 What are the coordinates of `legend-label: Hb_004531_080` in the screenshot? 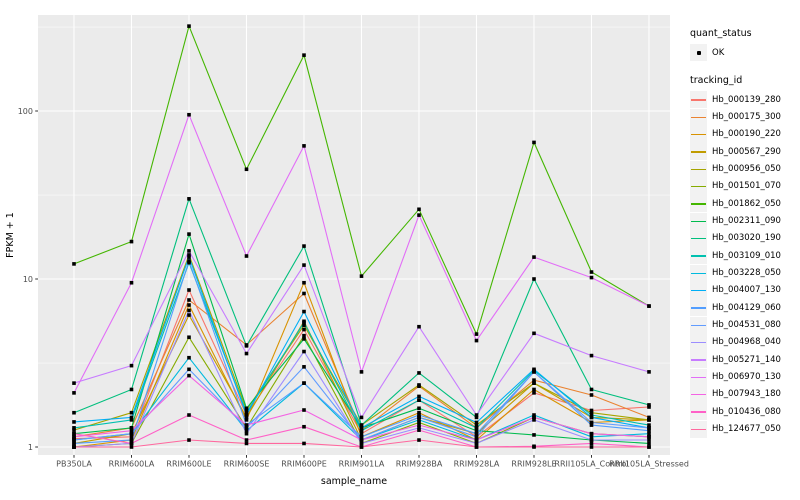 It's located at (746, 325).